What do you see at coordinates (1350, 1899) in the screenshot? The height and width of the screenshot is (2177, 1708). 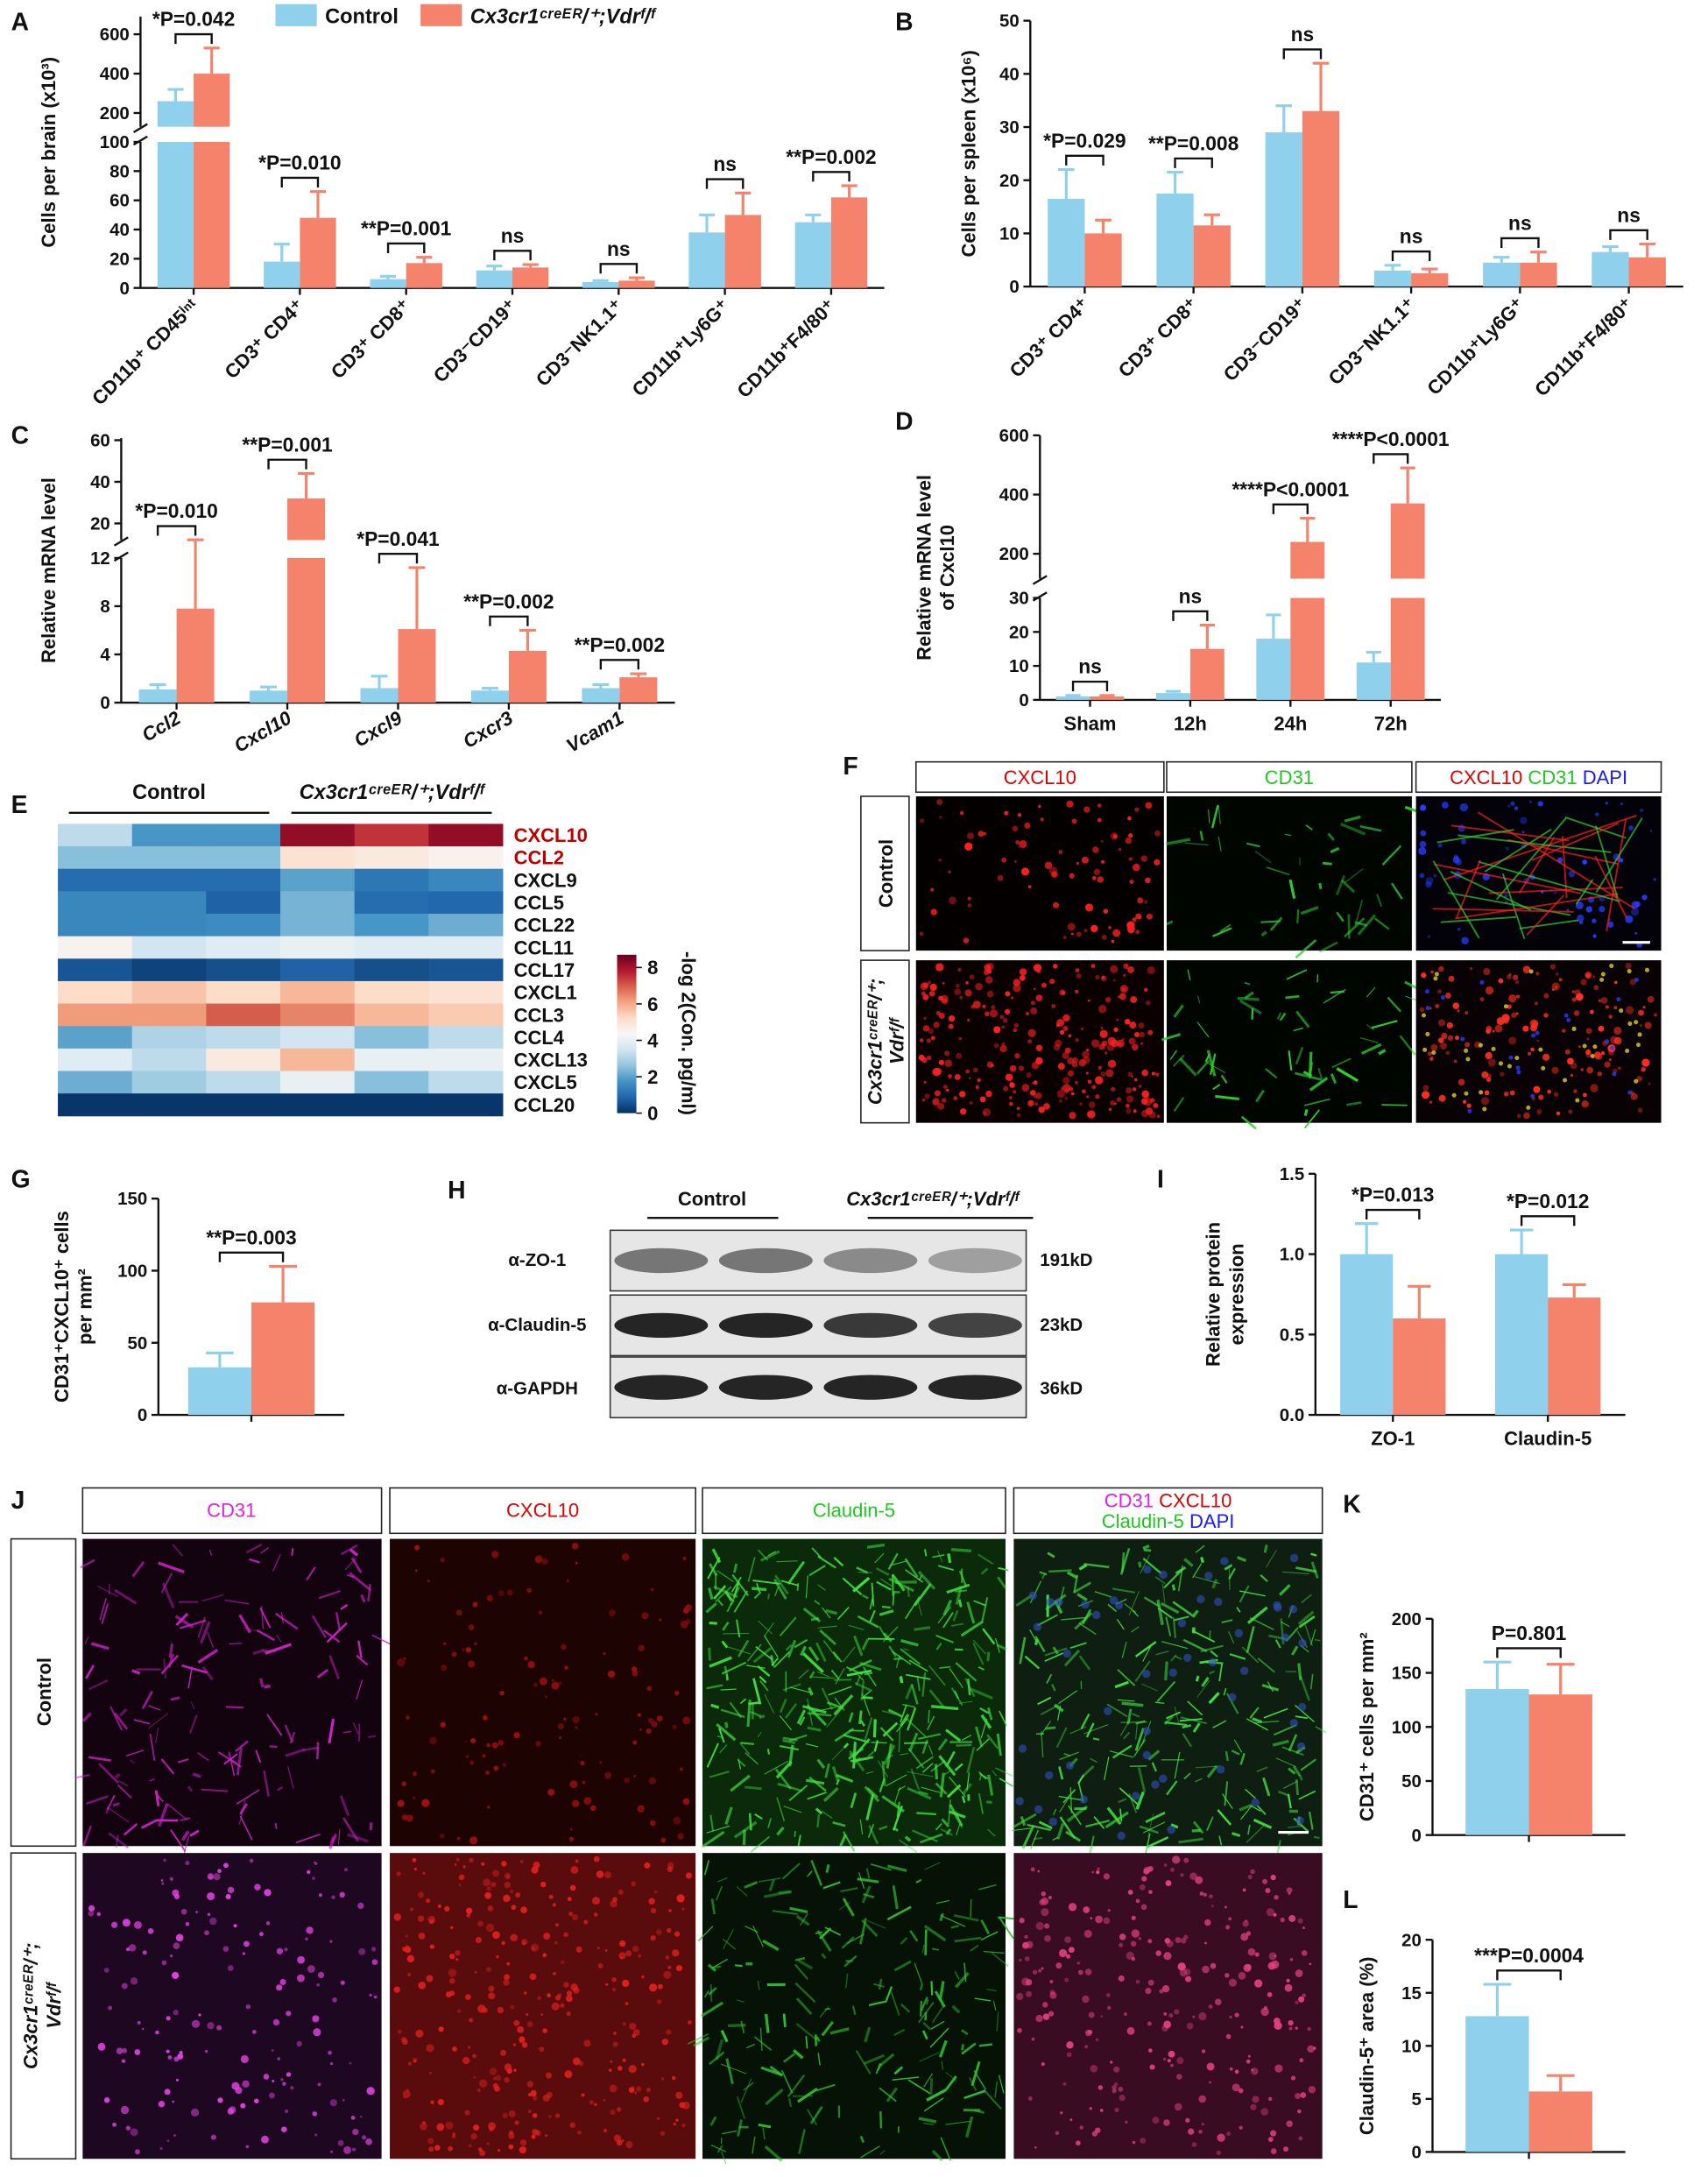 I see `panel-label: L` at bounding box center [1350, 1899].